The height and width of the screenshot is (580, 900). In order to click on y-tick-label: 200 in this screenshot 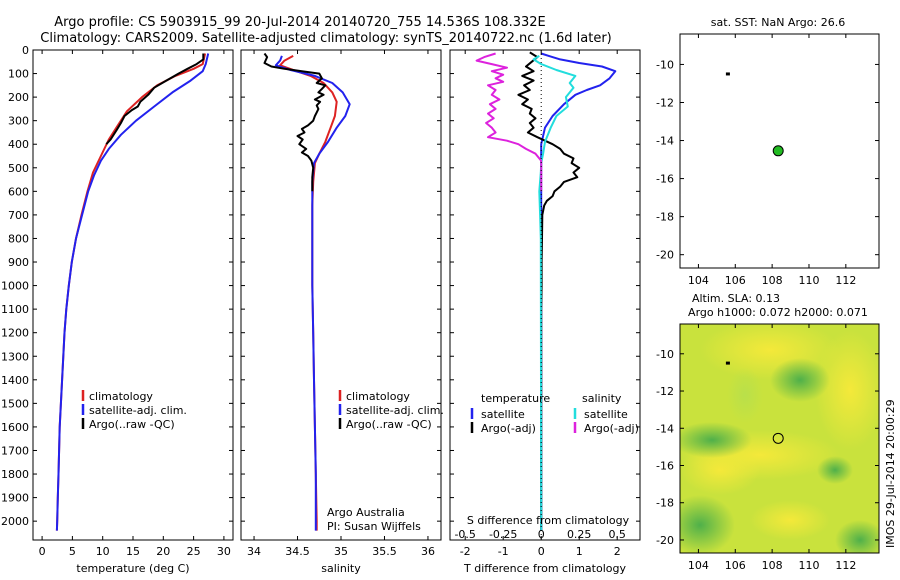, I will do `click(18, 97)`.